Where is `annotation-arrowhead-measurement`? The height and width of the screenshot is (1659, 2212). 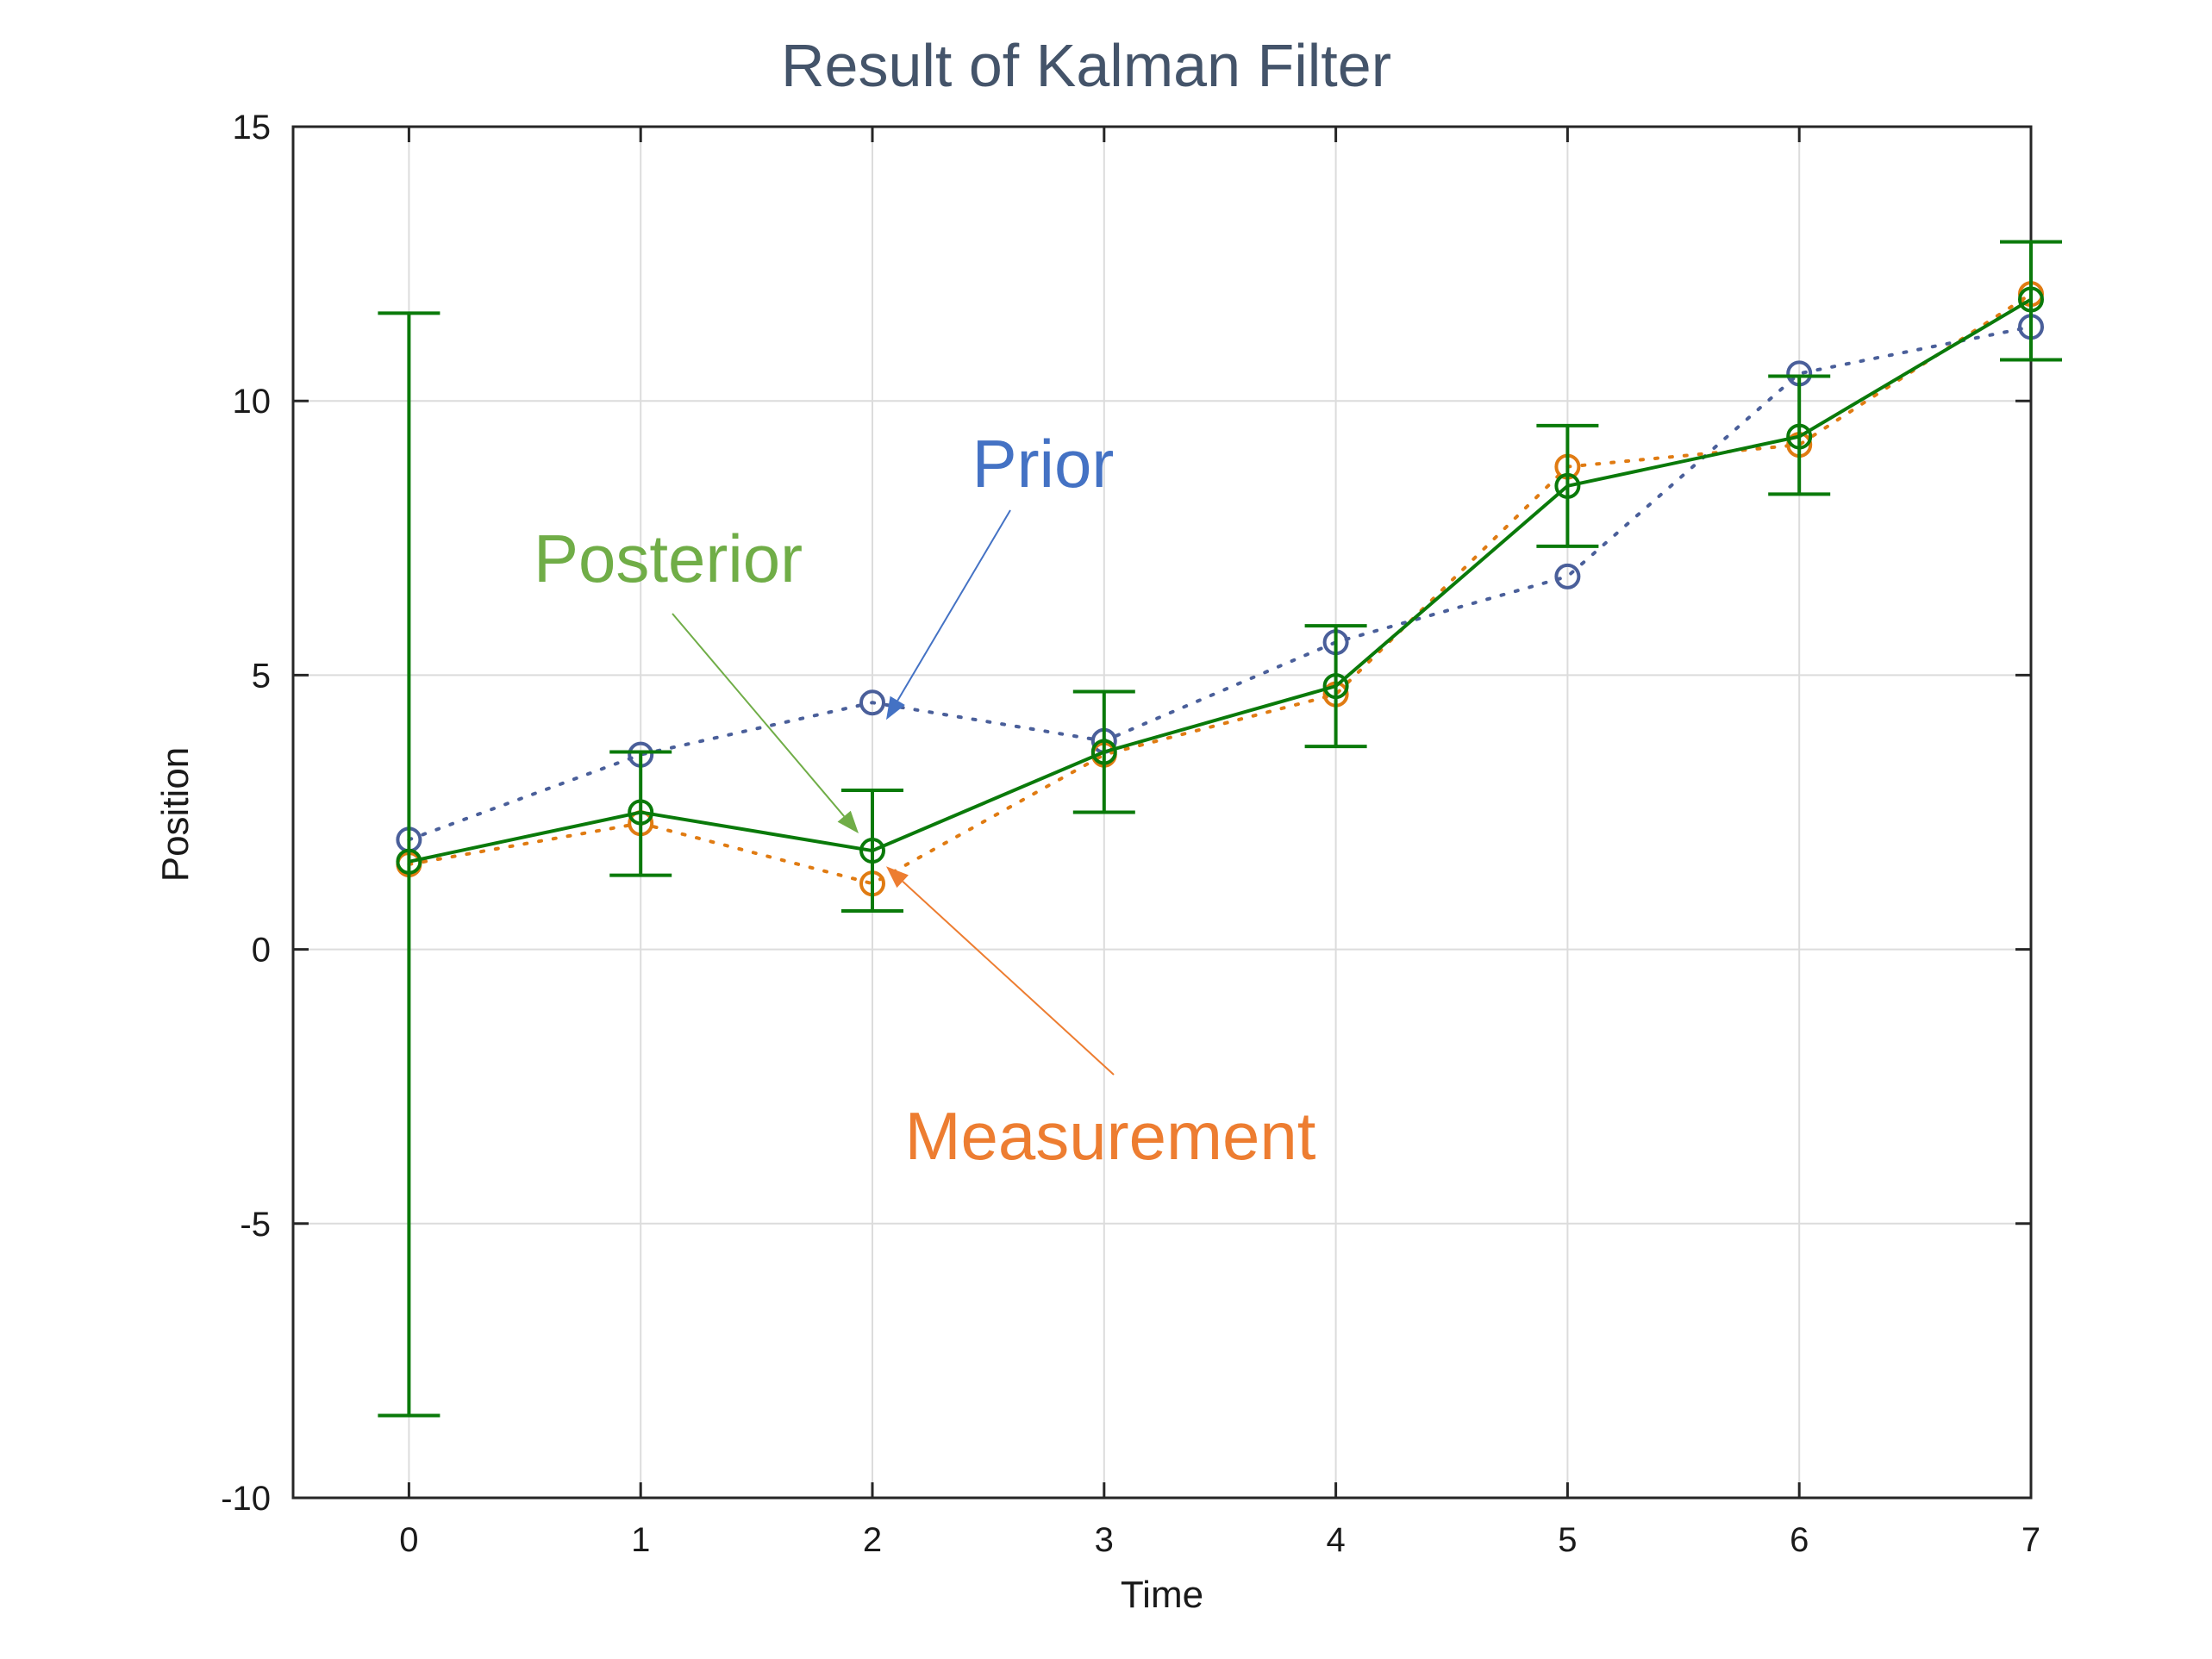
annotation-arrowhead-measurement is located at coordinates (897, 877).